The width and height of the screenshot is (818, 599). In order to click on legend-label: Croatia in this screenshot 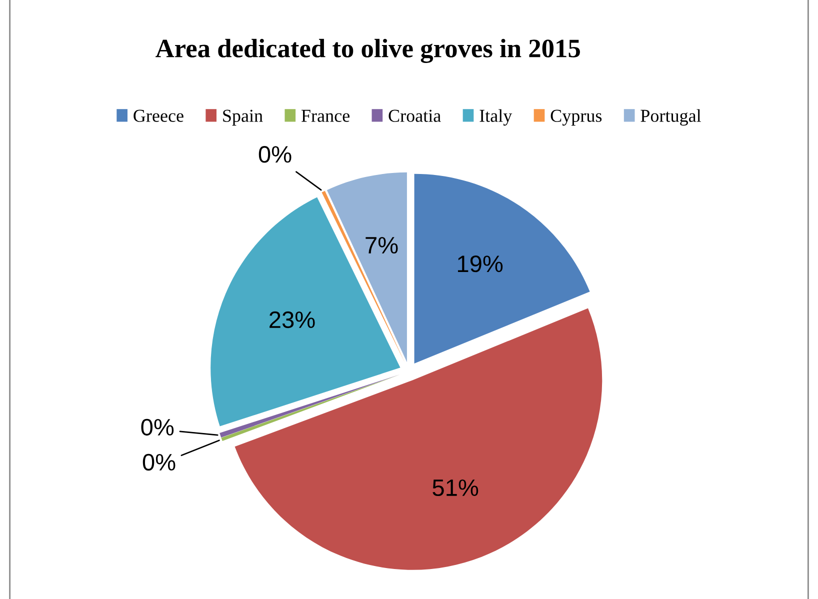, I will do `click(414, 116)`.